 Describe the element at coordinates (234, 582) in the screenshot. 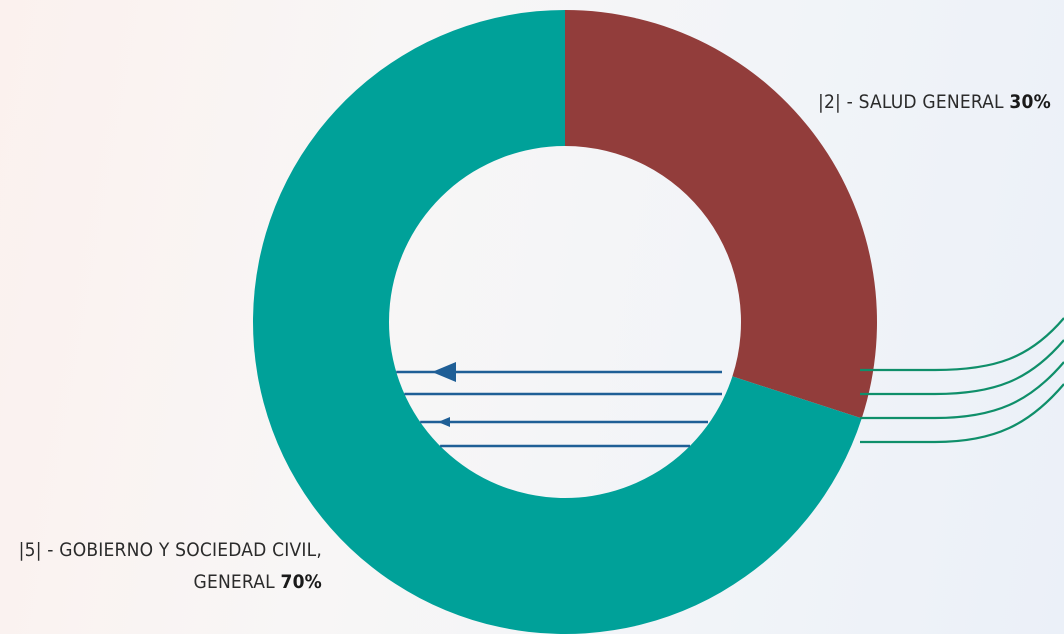

I see `slice-label-gobierno-text: GENERAL` at that location.